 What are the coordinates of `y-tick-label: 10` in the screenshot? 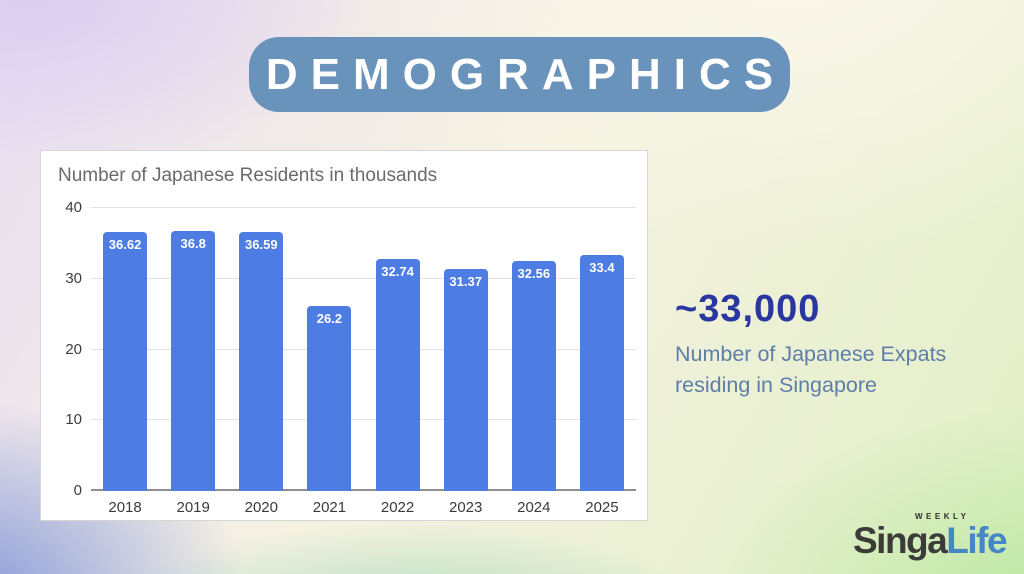 It's located at (73, 420).